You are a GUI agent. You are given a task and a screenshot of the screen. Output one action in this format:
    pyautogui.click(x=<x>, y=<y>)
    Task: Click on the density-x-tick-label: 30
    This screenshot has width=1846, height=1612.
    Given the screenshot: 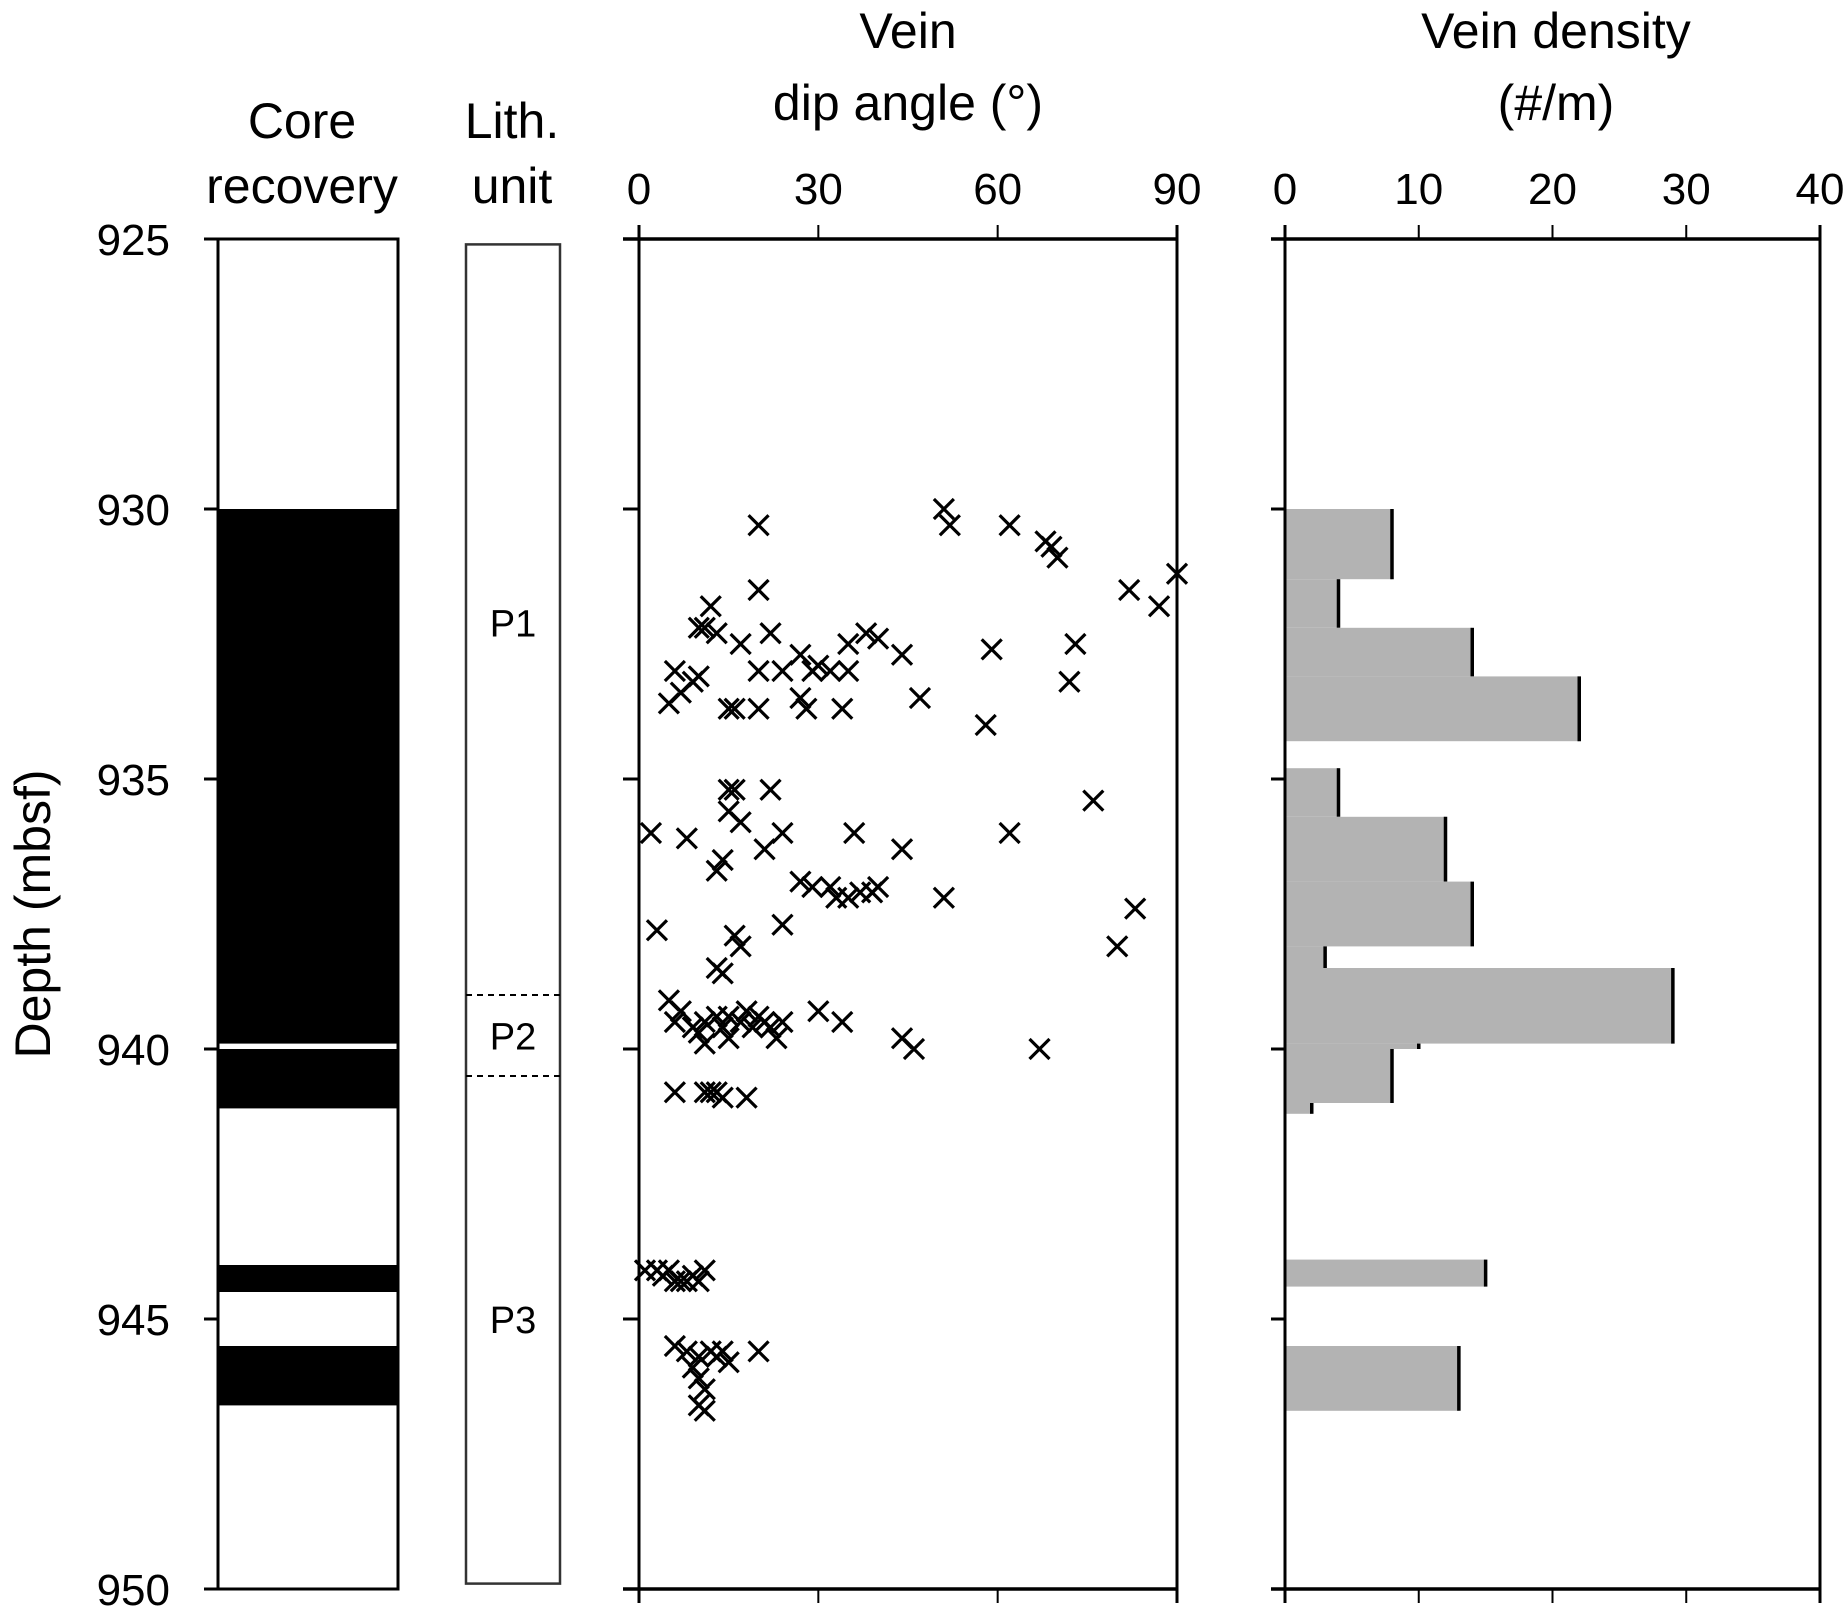 What is the action you would take?
    pyautogui.click(x=1686, y=189)
    